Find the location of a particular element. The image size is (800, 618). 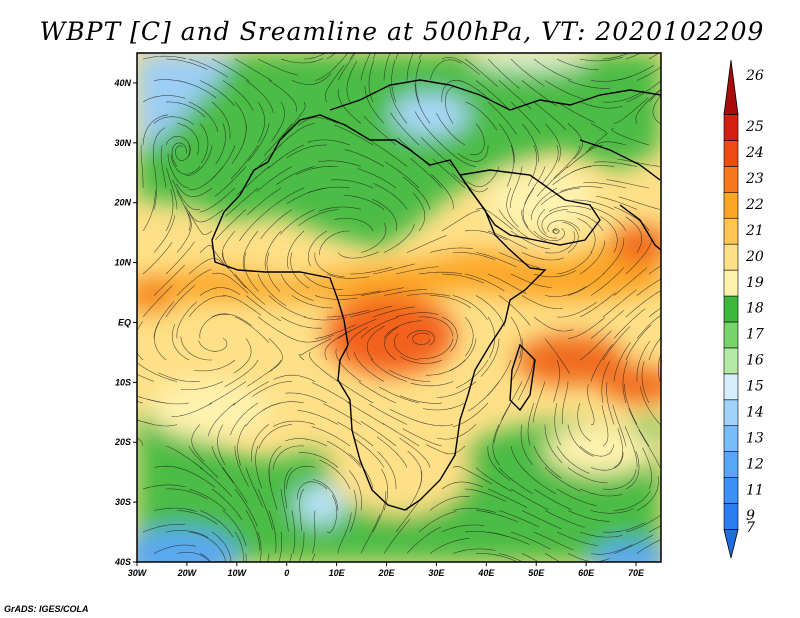

lon-tick-label: 40E is located at coordinates (486, 573).